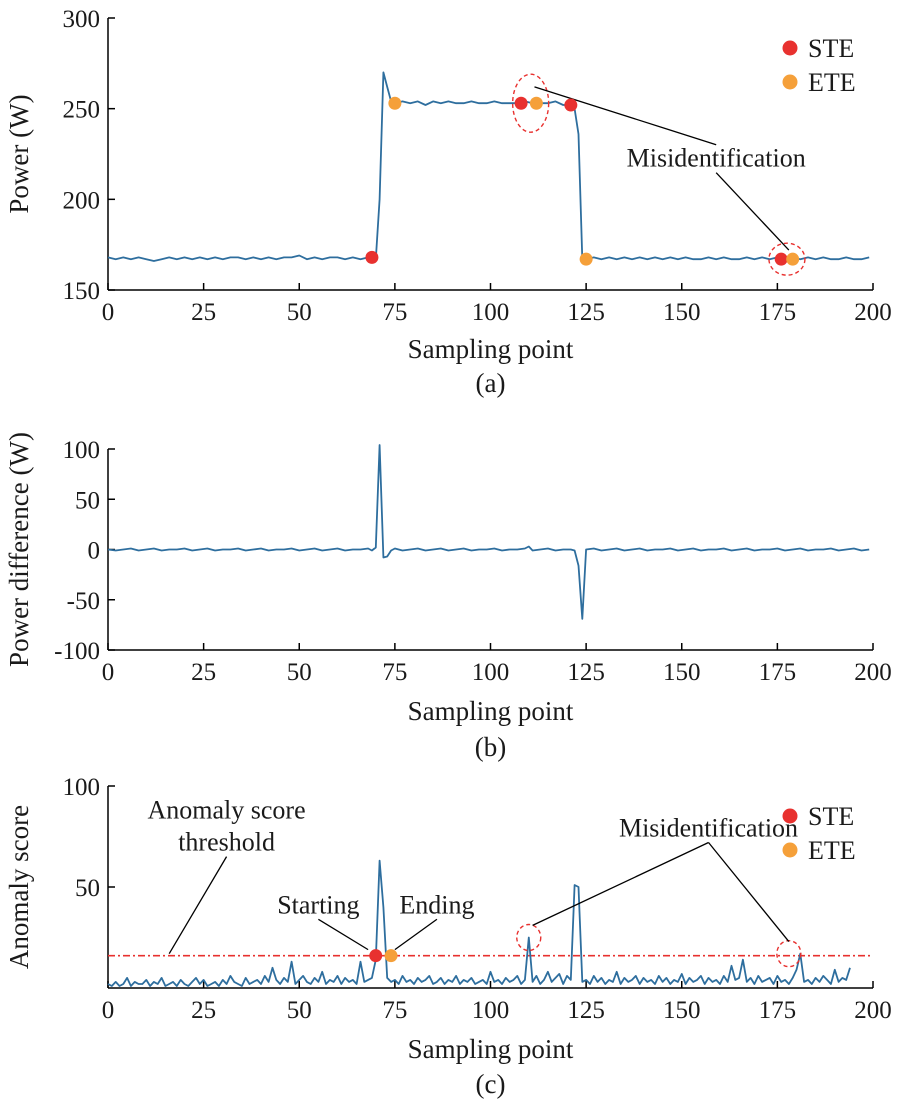 This screenshot has height=1105, width=909. Describe the element at coordinates (491, 1084) in the screenshot. I see `panel-caption: (c)` at that location.